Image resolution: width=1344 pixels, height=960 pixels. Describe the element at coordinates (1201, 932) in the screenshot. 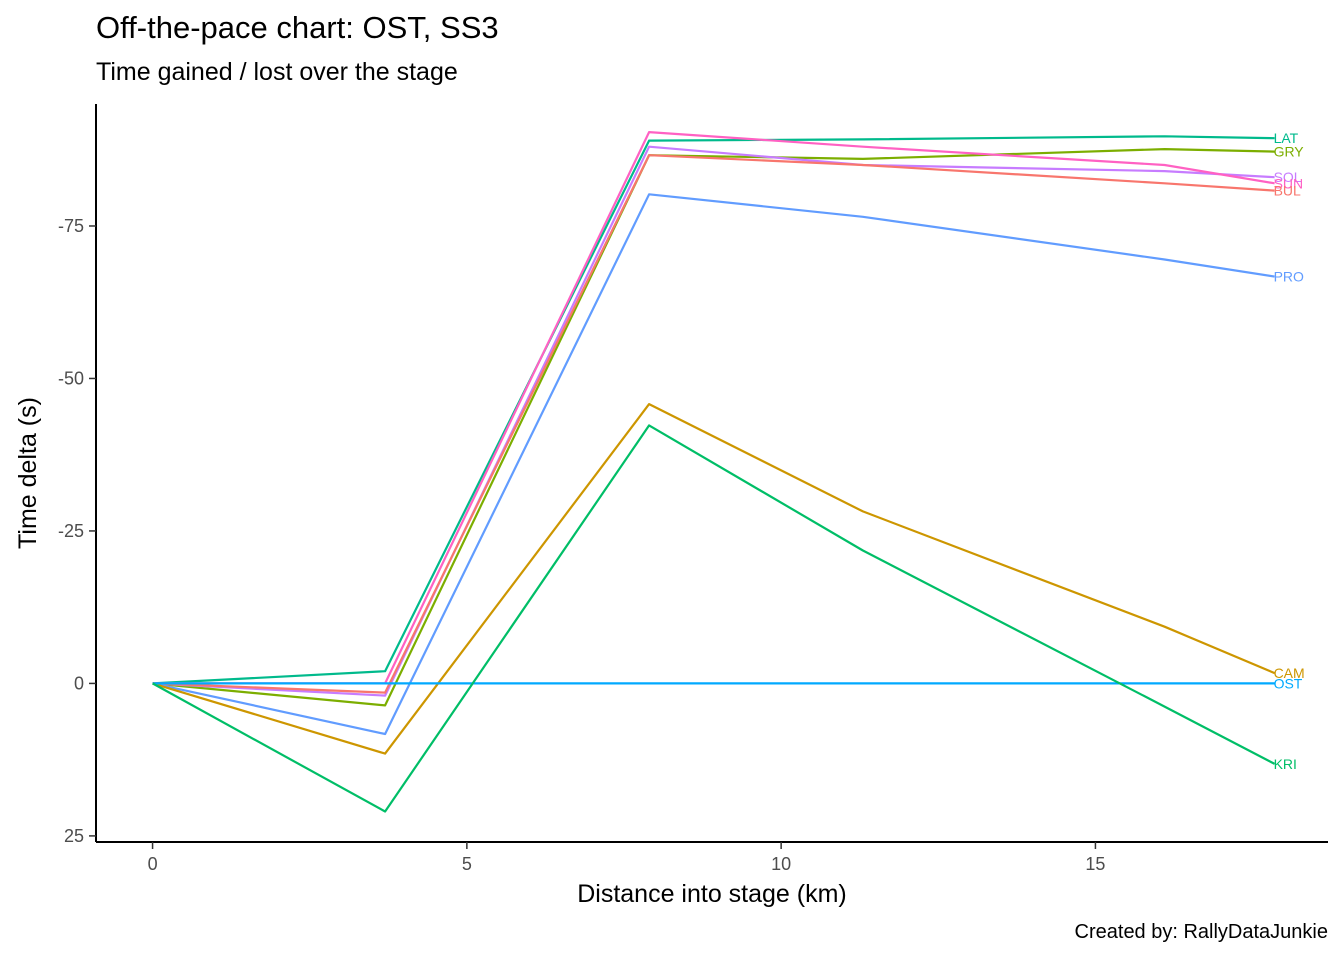

I see `chart-caption: Created by: RallyDataJunkie` at that location.